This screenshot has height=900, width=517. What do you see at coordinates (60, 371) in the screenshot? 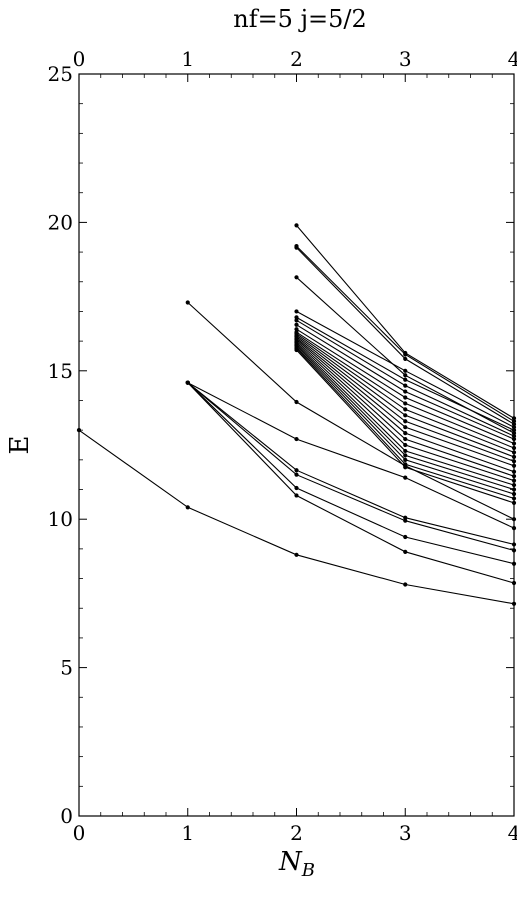
I see `y-tick-label: 15` at bounding box center [60, 371].